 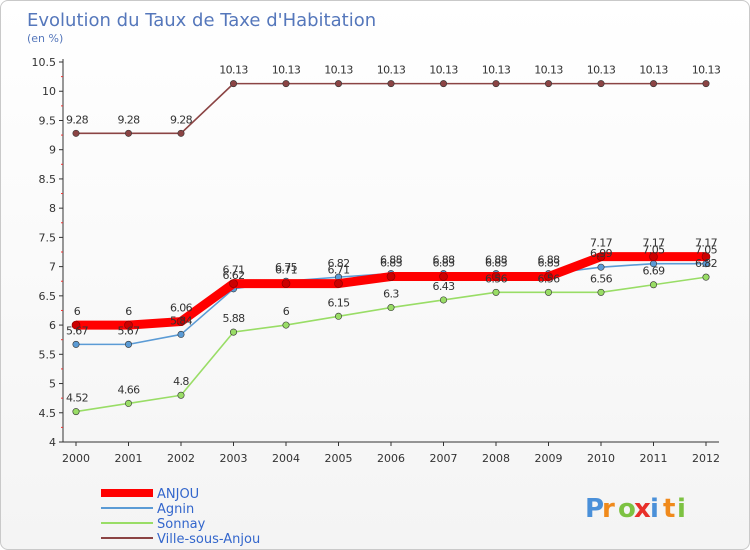 What do you see at coordinates (608, 509) in the screenshot?
I see `logo-letter: r` at bounding box center [608, 509].